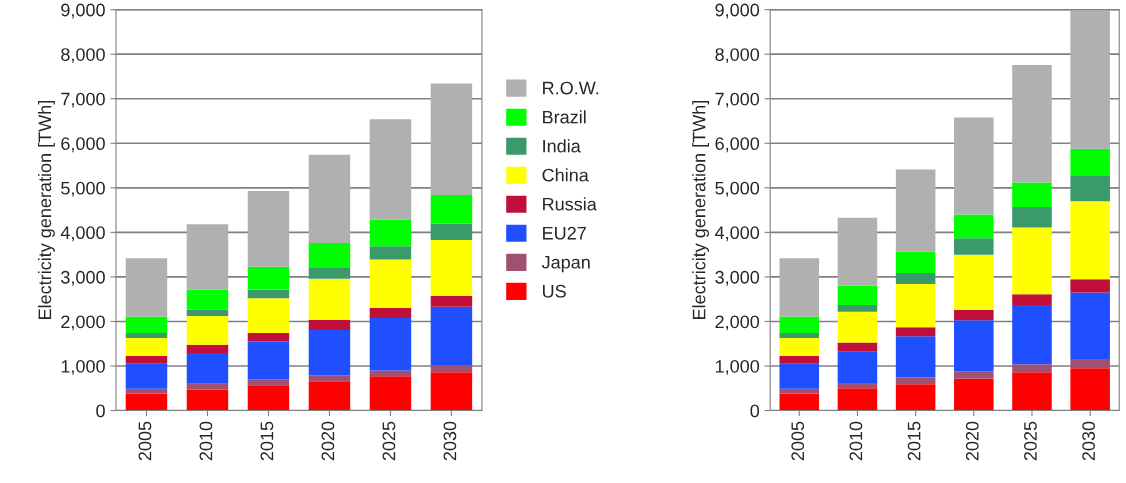 The height and width of the screenshot is (483, 1126). What do you see at coordinates (145, 441) in the screenshot?
I see `x-tick-label: 2005` at bounding box center [145, 441].